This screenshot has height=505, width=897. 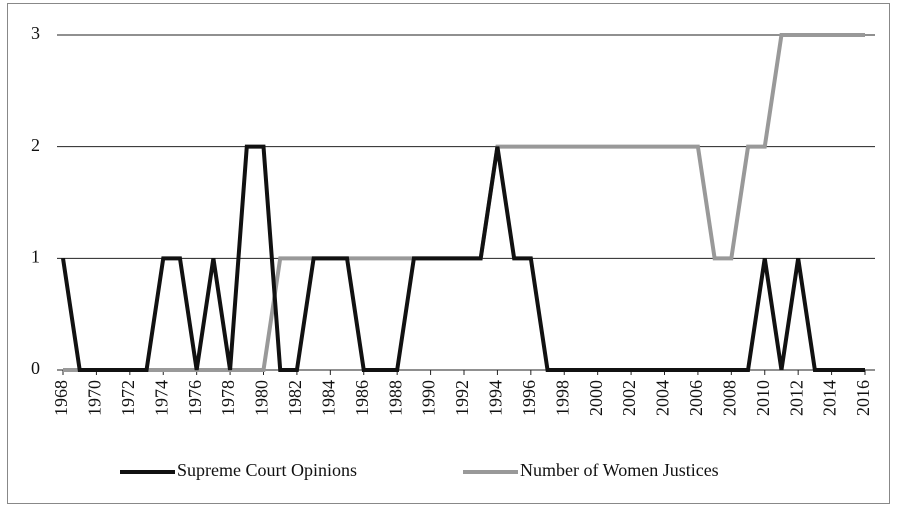 What do you see at coordinates (262, 398) in the screenshot?
I see `x-tick-label: 1980` at bounding box center [262, 398].